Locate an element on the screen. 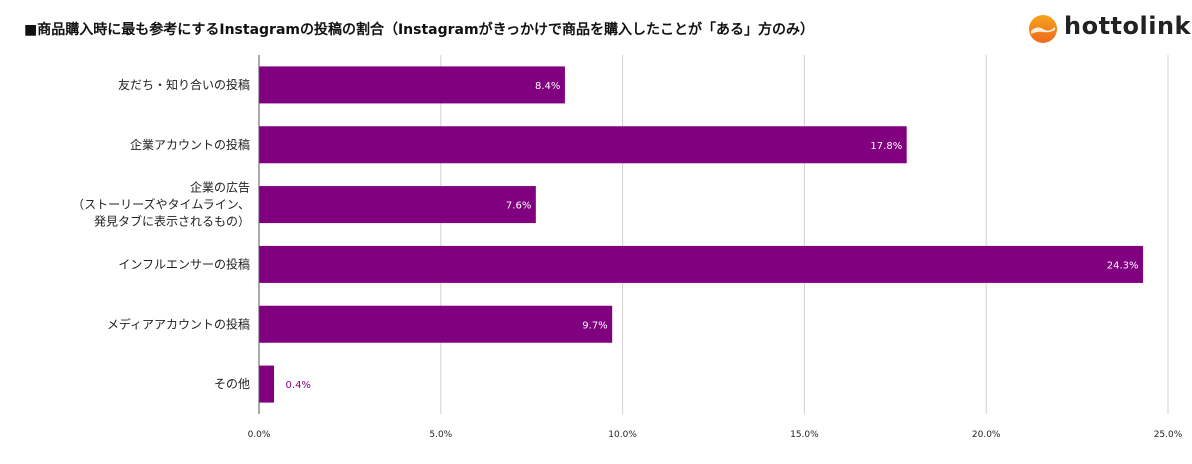 This screenshot has width=1192, height=464. data-label: 9.7% is located at coordinates (594, 325).